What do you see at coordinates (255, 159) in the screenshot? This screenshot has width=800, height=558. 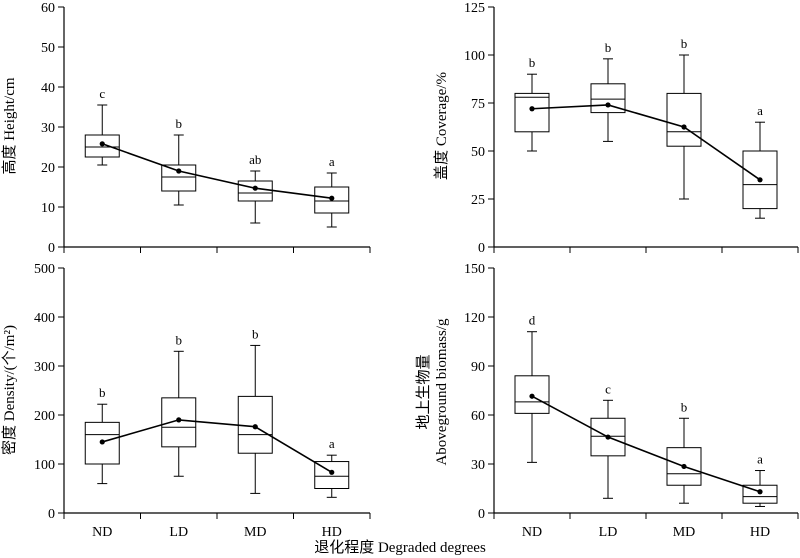 I see `significance-letter: ab` at bounding box center [255, 159].